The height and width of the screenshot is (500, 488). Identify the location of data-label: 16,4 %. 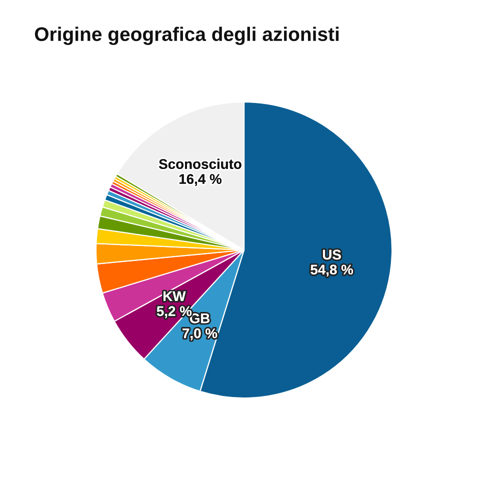
(201, 180).